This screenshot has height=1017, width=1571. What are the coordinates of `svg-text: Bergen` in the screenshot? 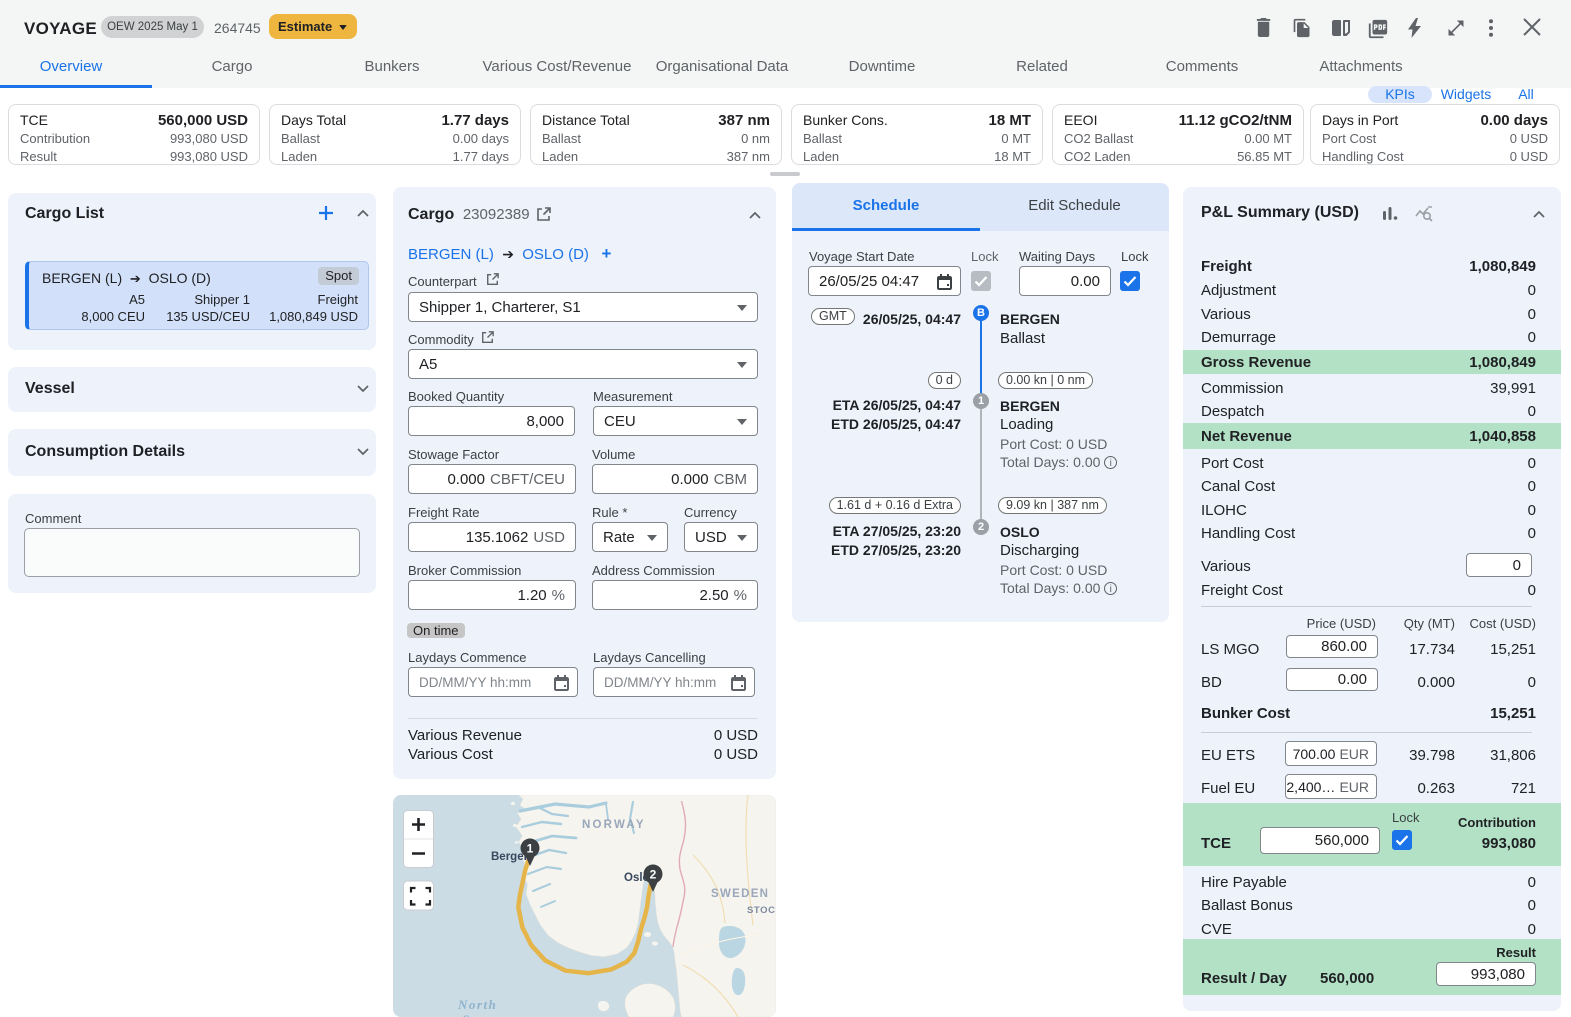 It's located at (511, 857).